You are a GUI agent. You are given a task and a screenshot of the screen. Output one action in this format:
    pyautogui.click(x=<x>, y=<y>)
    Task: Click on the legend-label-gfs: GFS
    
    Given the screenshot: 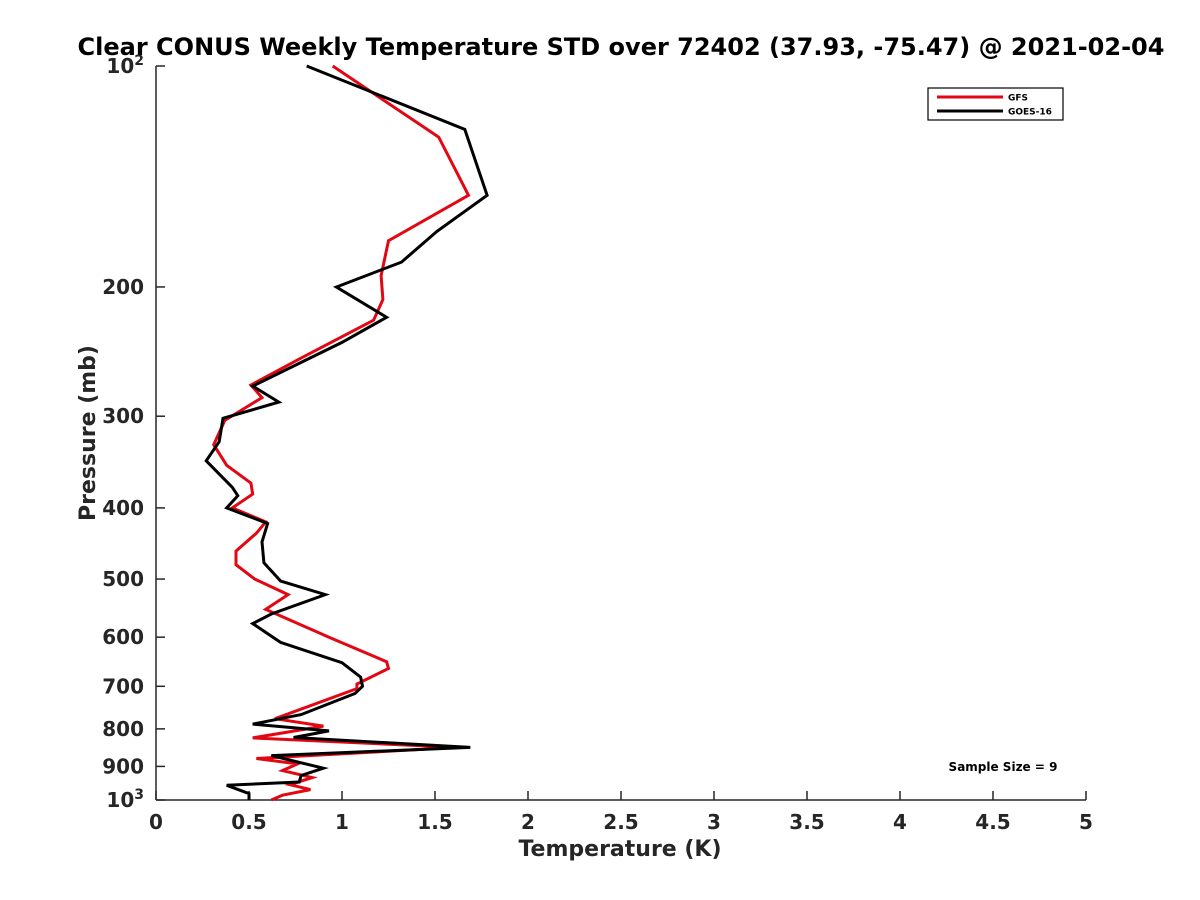 What is the action you would take?
    pyautogui.click(x=1018, y=99)
    